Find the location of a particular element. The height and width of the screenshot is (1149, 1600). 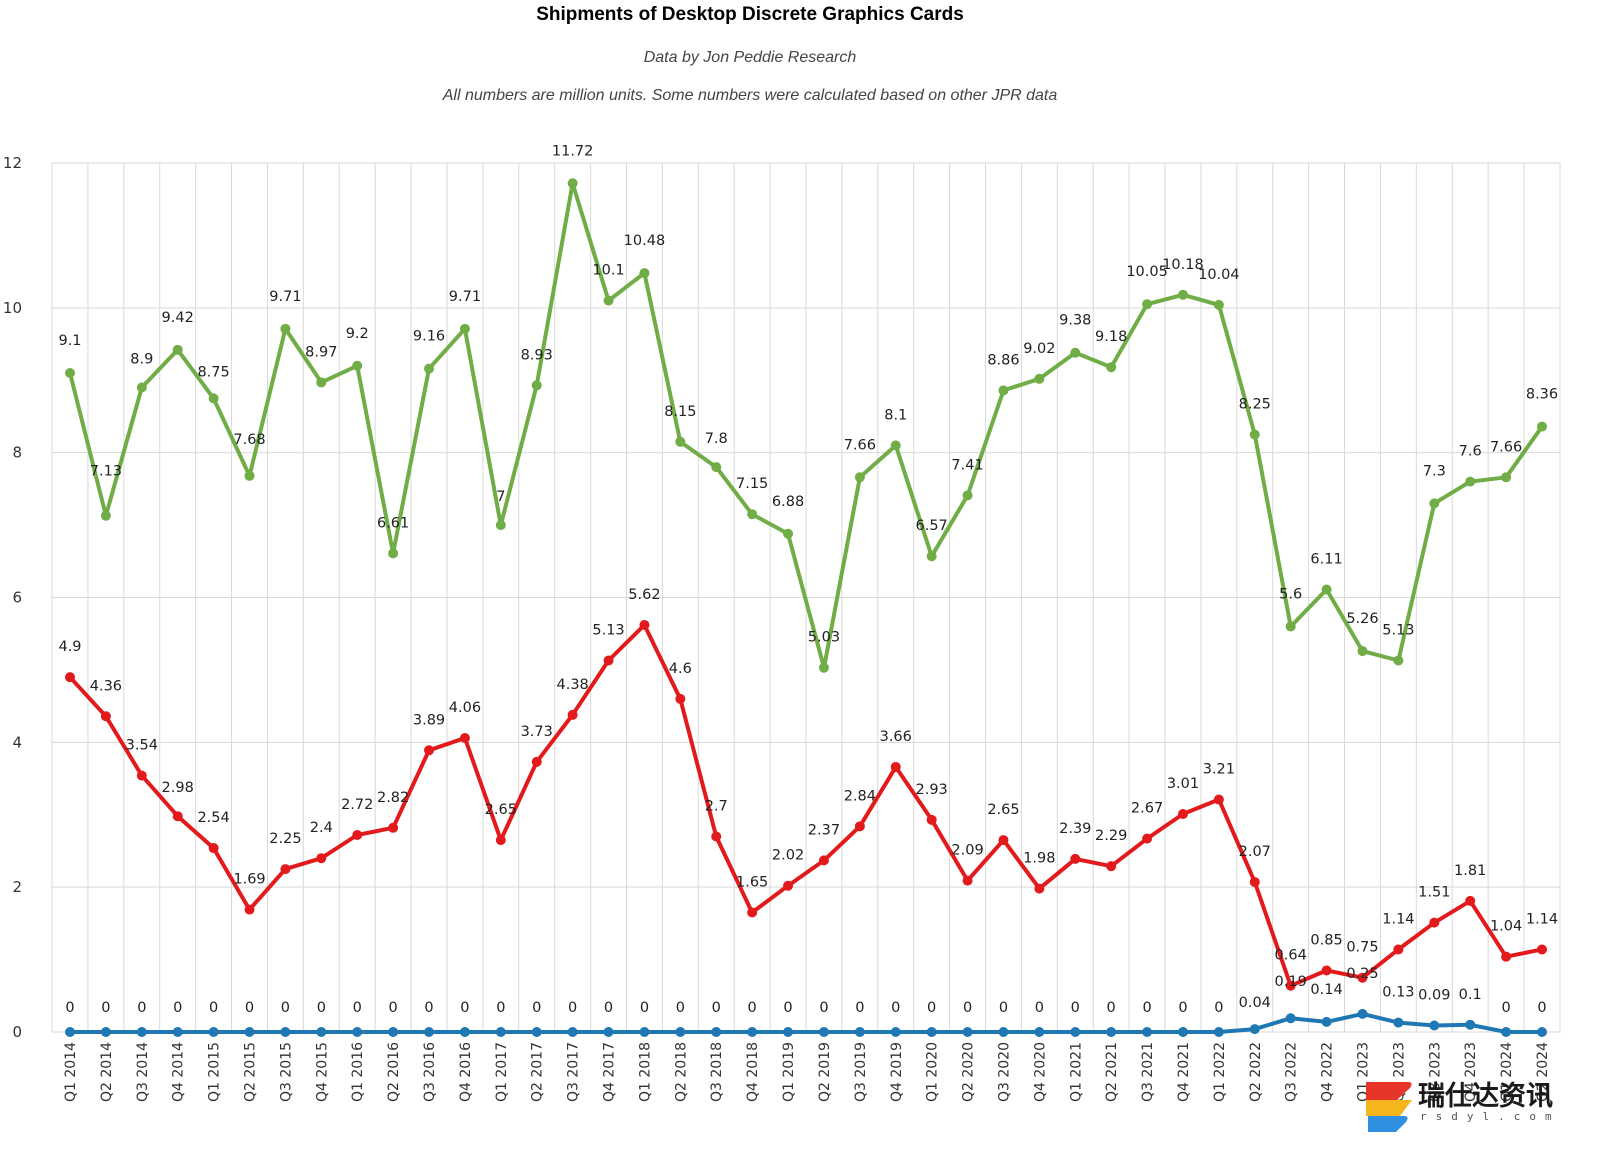

data-label: 6.11 is located at coordinates (1326, 560).